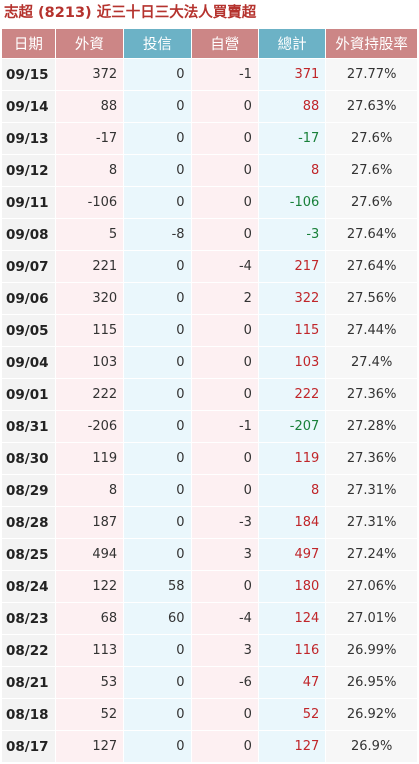 The width and height of the screenshot is (419, 764). What do you see at coordinates (292, 458) in the screenshot?
I see `cell-total: 119` at bounding box center [292, 458].